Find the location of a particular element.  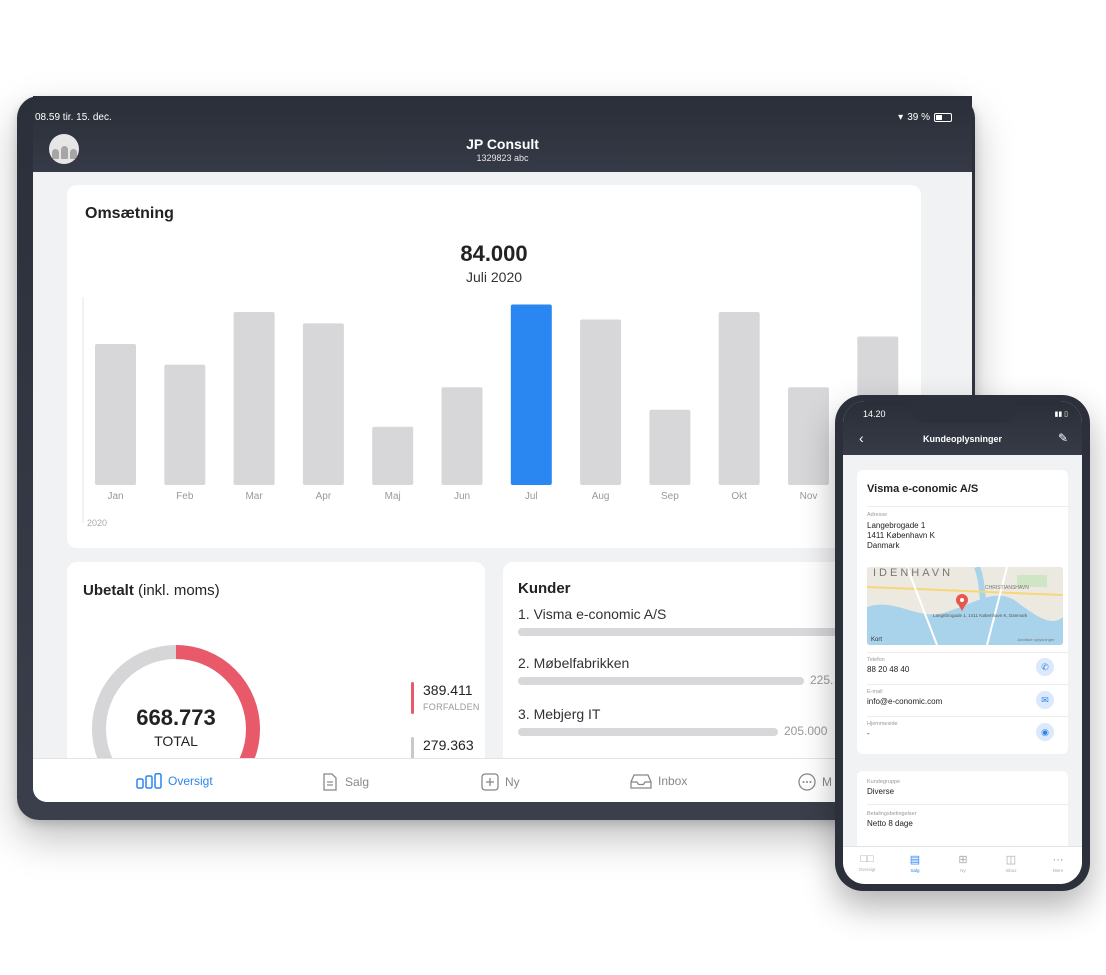

overdue-label: FORFALDEN is located at coordinates (451, 707).